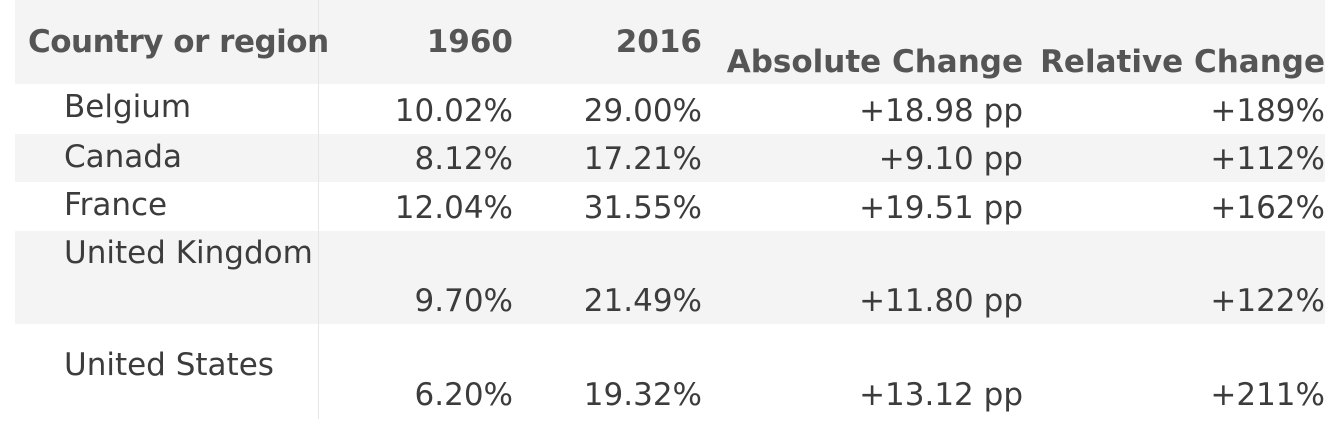  I want to click on cell-country: United States, so click(167, 371).